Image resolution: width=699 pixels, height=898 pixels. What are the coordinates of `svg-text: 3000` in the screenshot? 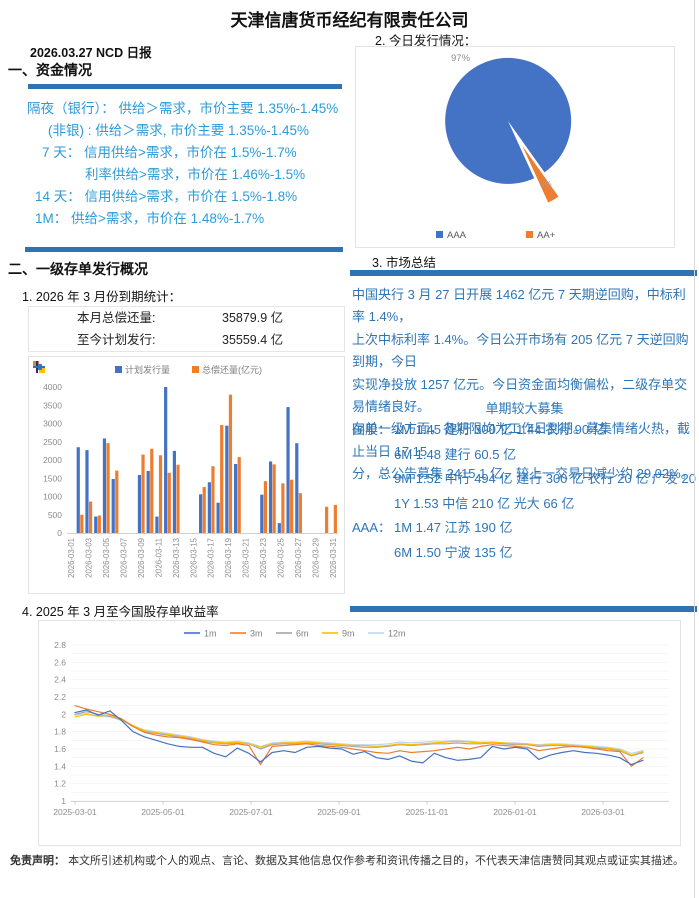 It's located at (52, 424).